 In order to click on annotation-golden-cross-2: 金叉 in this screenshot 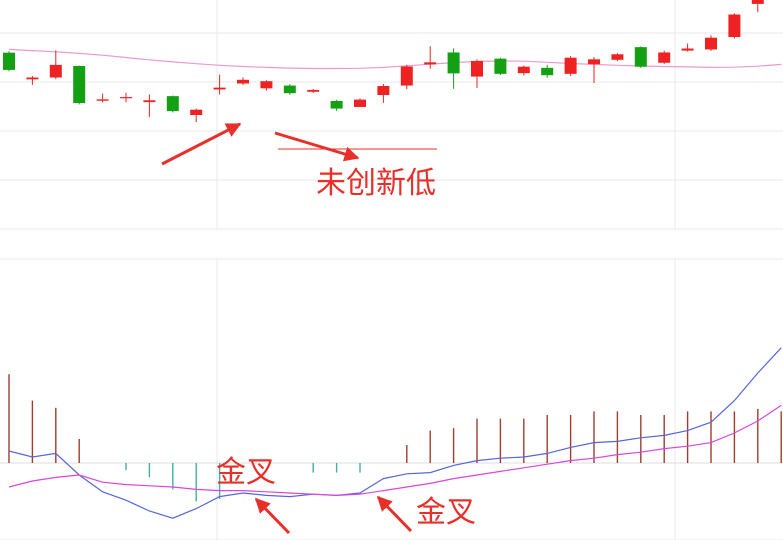, I will do `click(446, 512)`.